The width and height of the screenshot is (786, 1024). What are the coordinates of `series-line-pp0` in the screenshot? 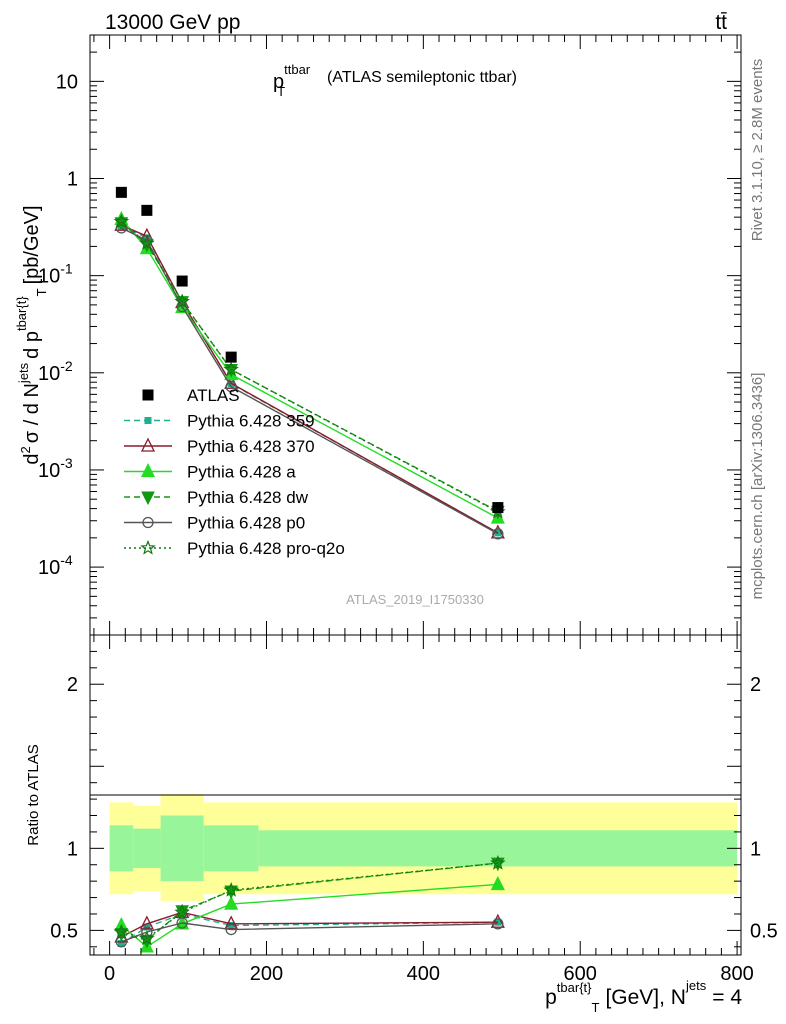 It's located at (310, 381).